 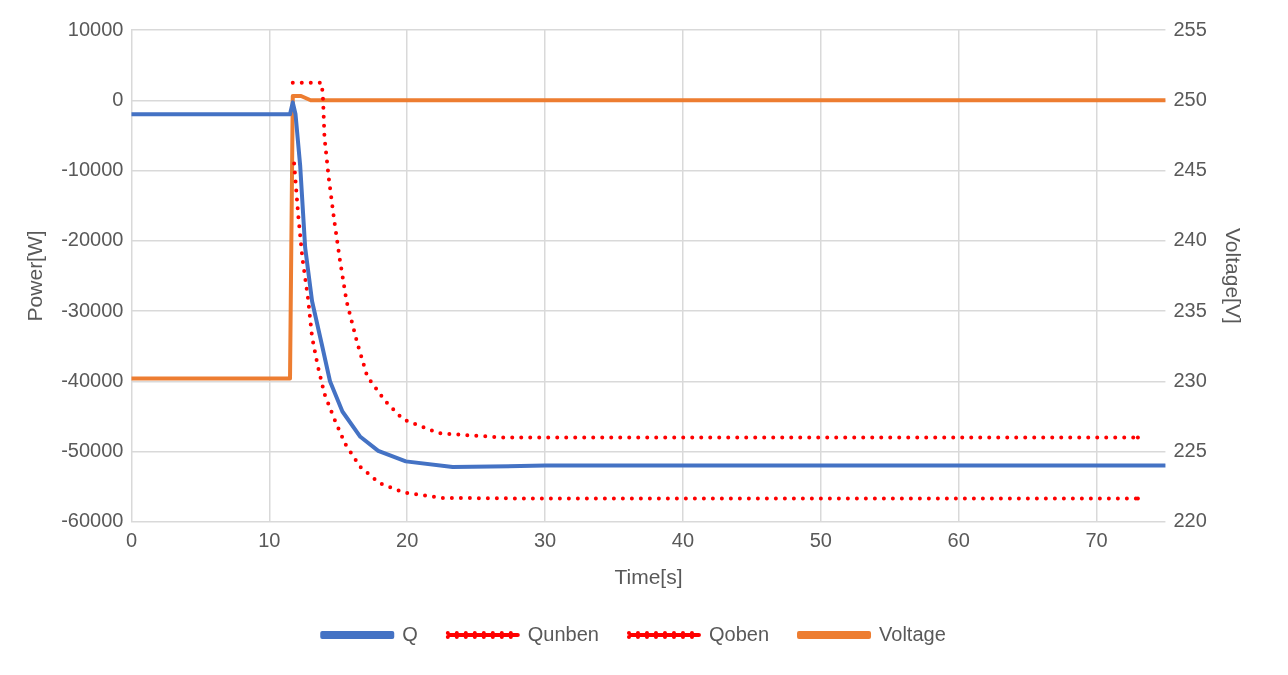 What do you see at coordinates (269, 540) in the screenshot?
I see `x-tick-label: 10` at bounding box center [269, 540].